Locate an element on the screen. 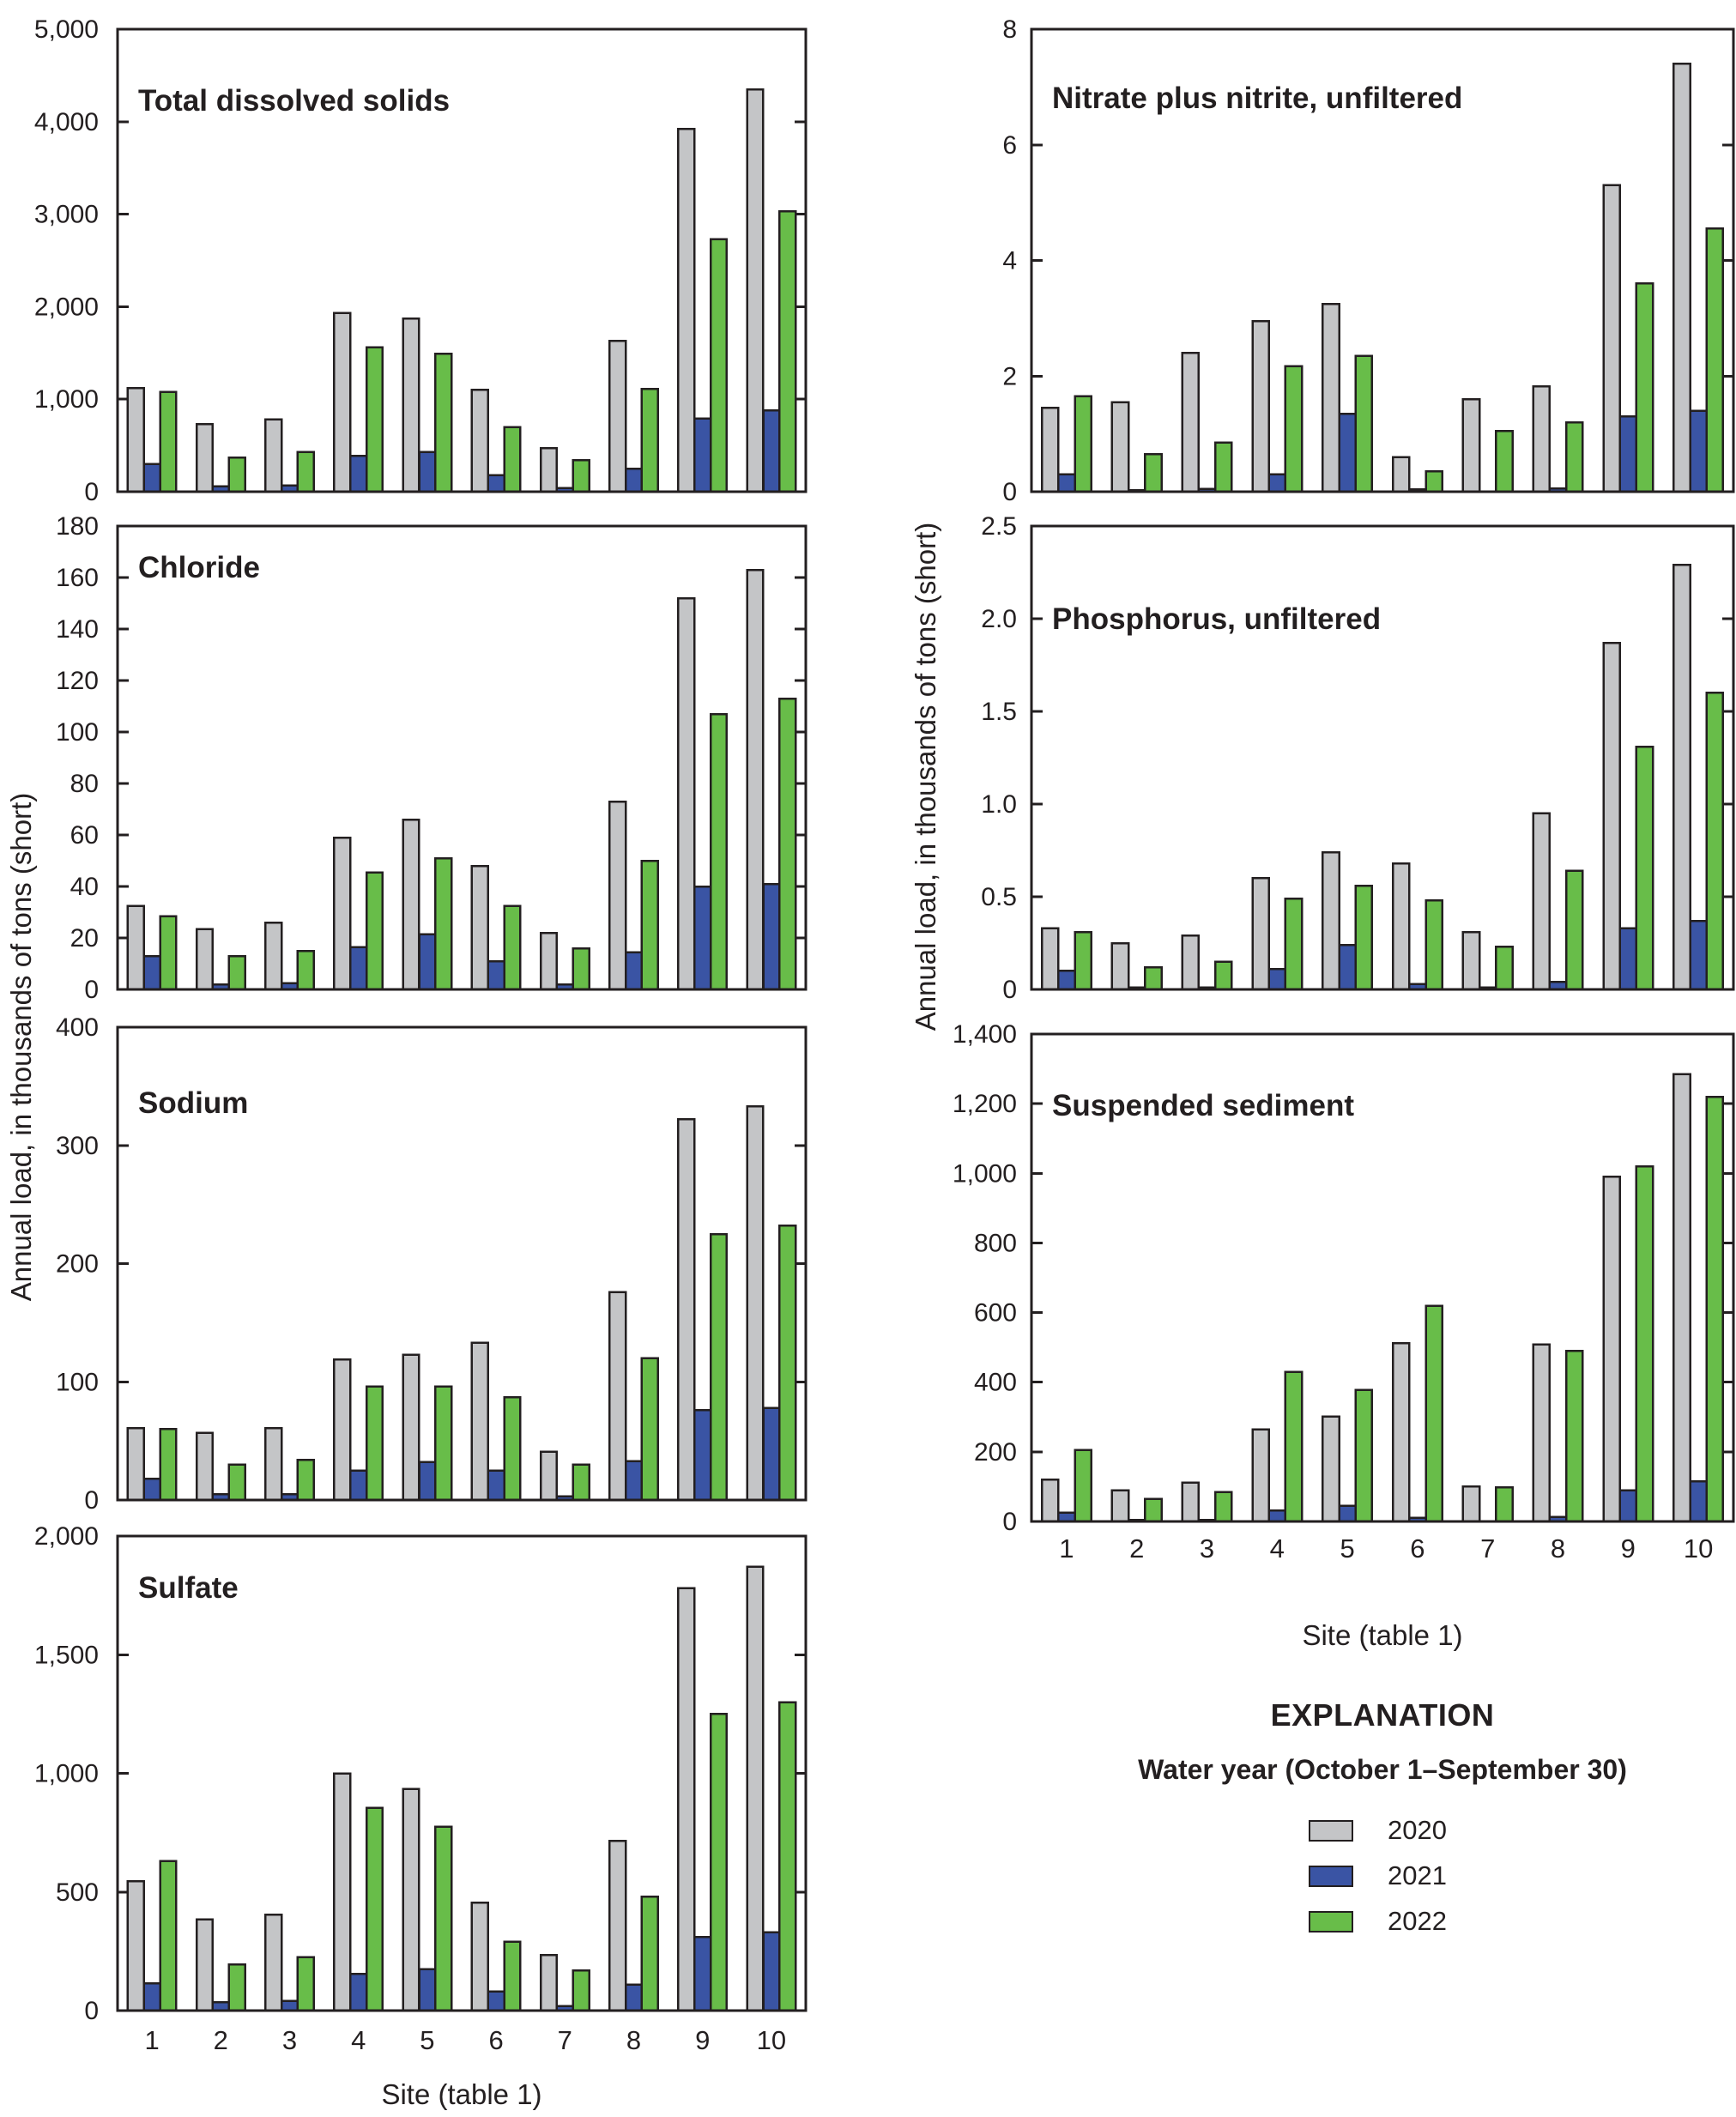 The height and width of the screenshot is (2117, 1736). y-tick-label: 8 is located at coordinates (1009, 29).